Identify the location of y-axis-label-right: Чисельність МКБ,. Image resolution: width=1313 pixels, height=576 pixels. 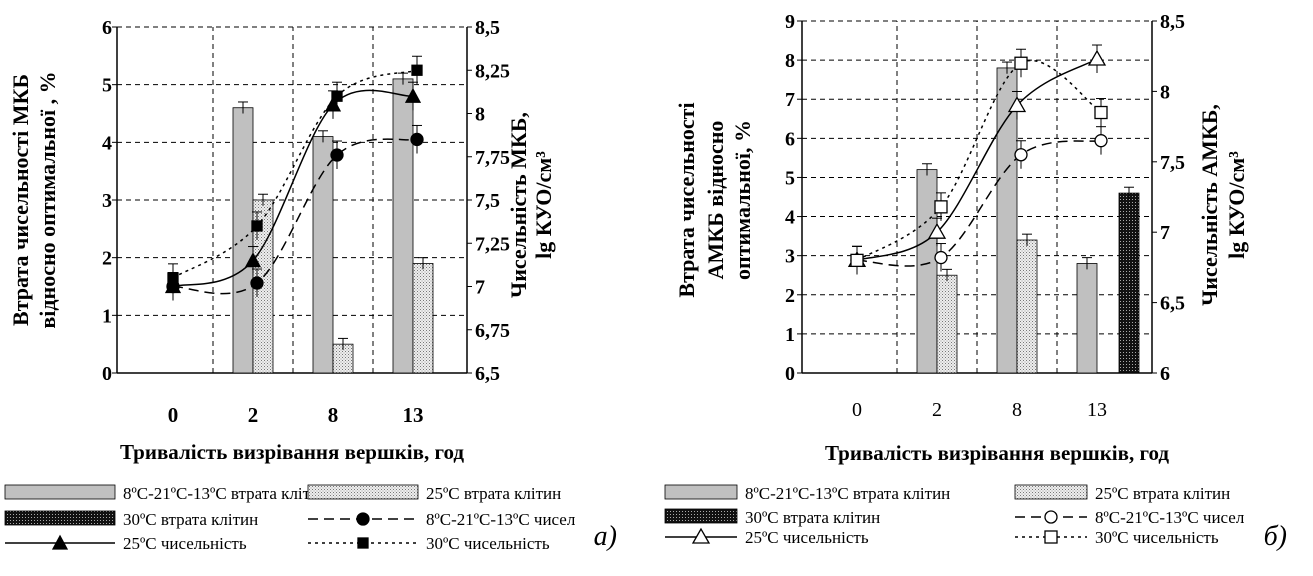
(518, 205).